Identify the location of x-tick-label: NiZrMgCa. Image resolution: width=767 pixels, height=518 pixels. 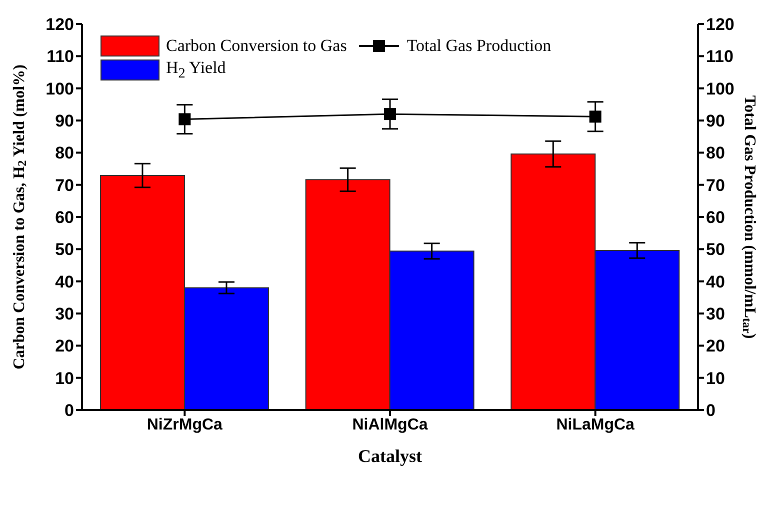
(184, 425).